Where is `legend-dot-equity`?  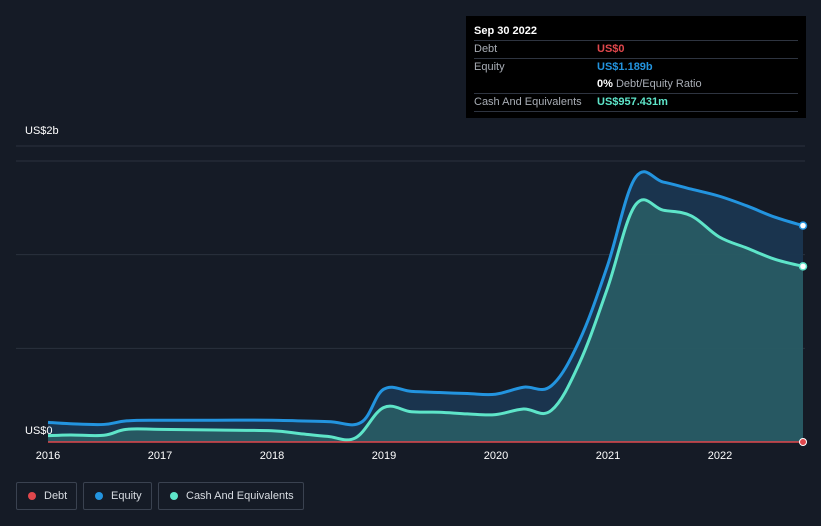 legend-dot-equity is located at coordinates (99, 496).